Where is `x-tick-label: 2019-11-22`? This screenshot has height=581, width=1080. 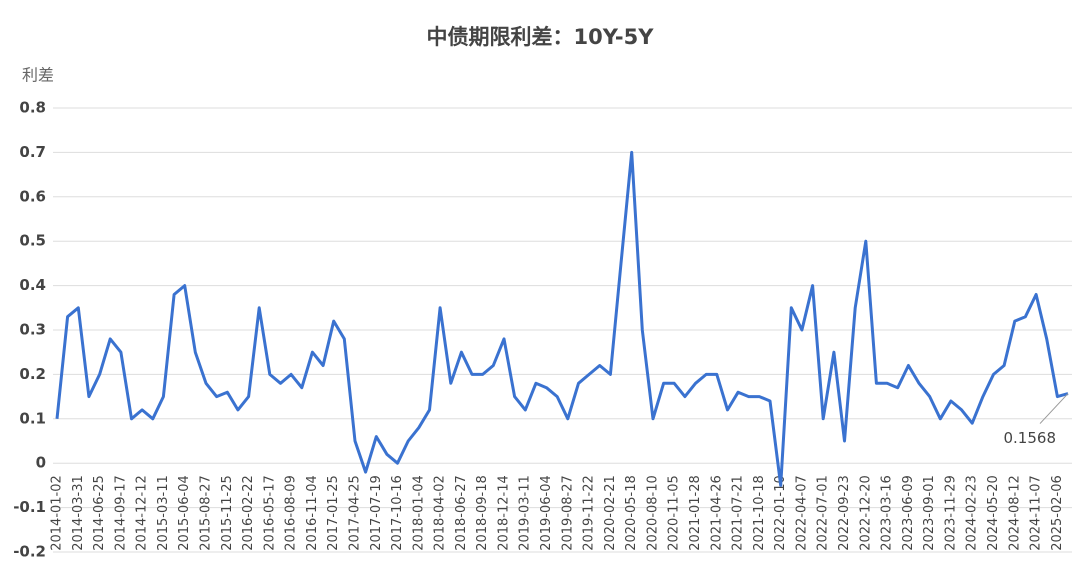
x-tick-label: 2019-11-22 is located at coordinates (589, 513).